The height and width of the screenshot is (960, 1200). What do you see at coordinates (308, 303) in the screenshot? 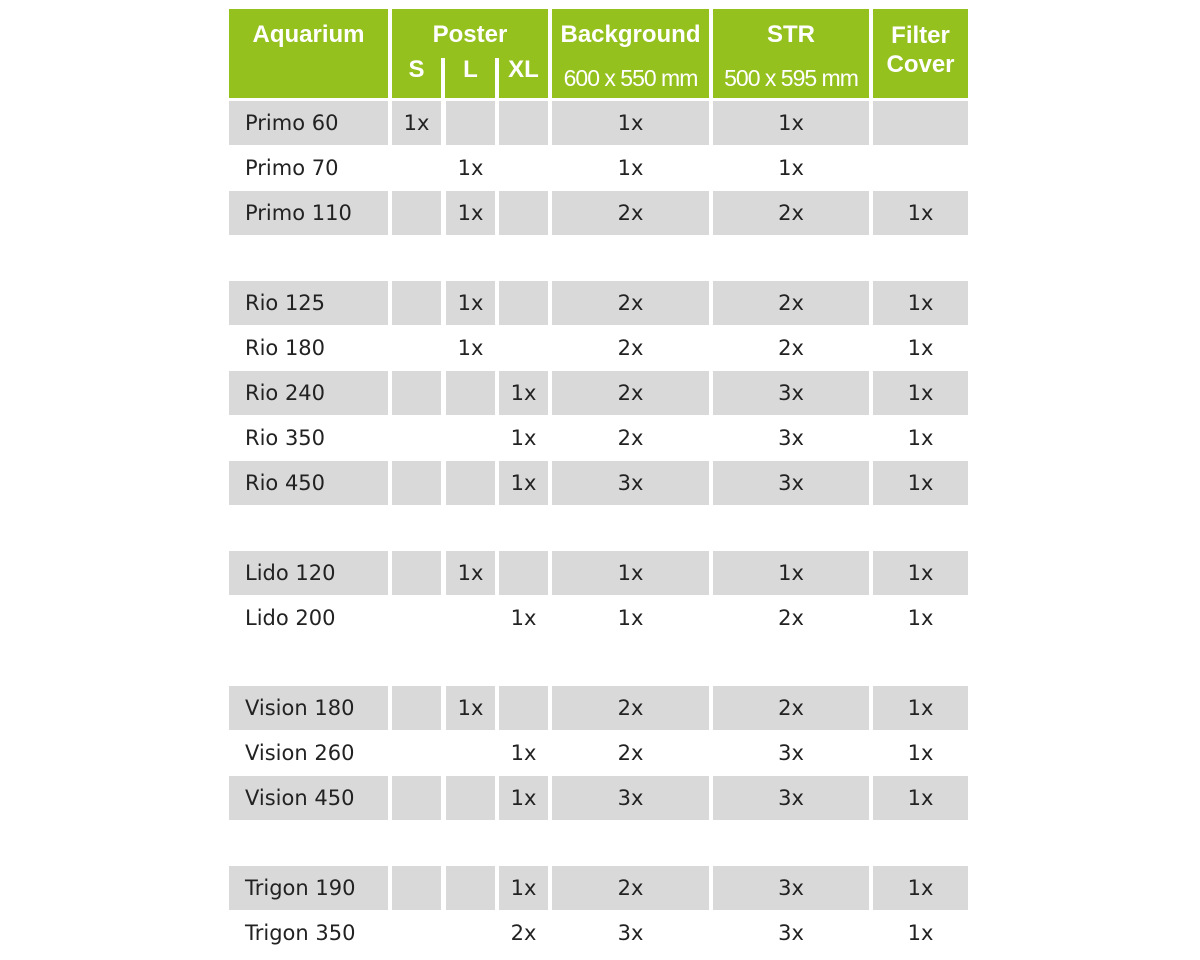
I see `aquarium-name-cell: Rio 125` at bounding box center [308, 303].